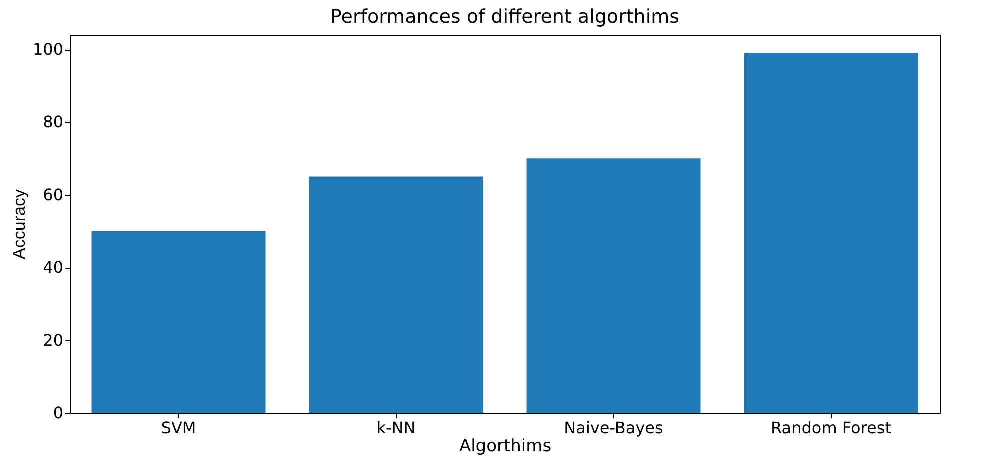  I want to click on y-tick-label: 80, so click(53, 122).